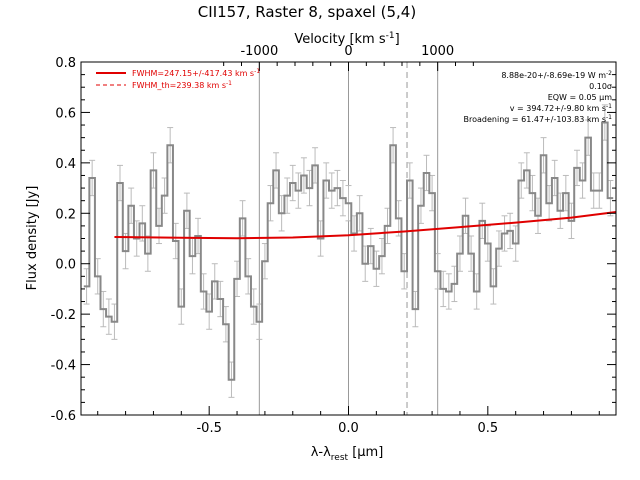 This screenshot has width=640, height=480. Describe the element at coordinates (348, 428) in the screenshot. I see `x-tick-label: 0.0` at that location.